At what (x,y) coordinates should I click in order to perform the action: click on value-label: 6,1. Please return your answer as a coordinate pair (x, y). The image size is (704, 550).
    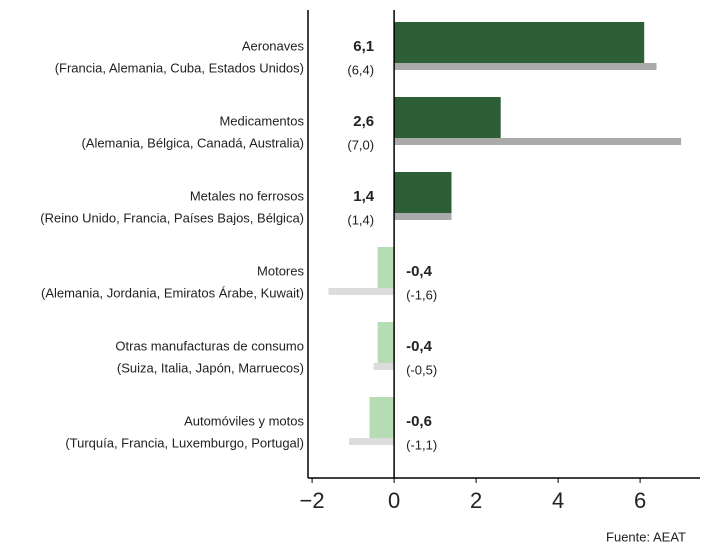
    Looking at the image, I should click on (363, 46).